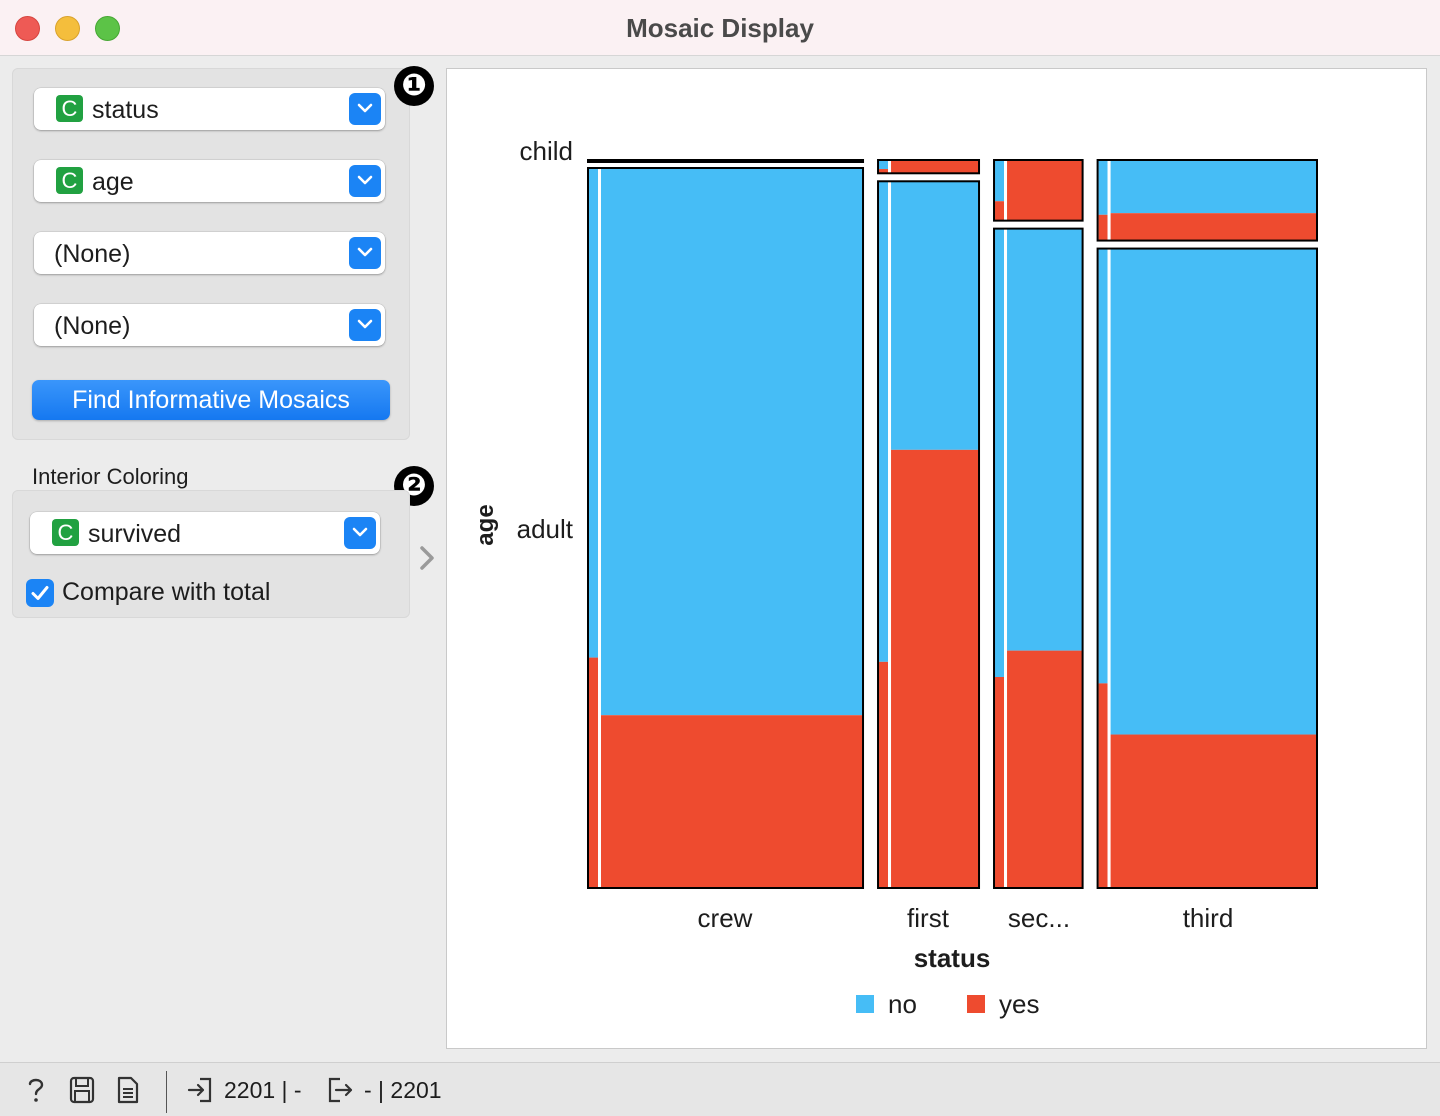  Describe the element at coordinates (1213, 227) in the screenshot. I see `cell-yes-third-child` at that location.